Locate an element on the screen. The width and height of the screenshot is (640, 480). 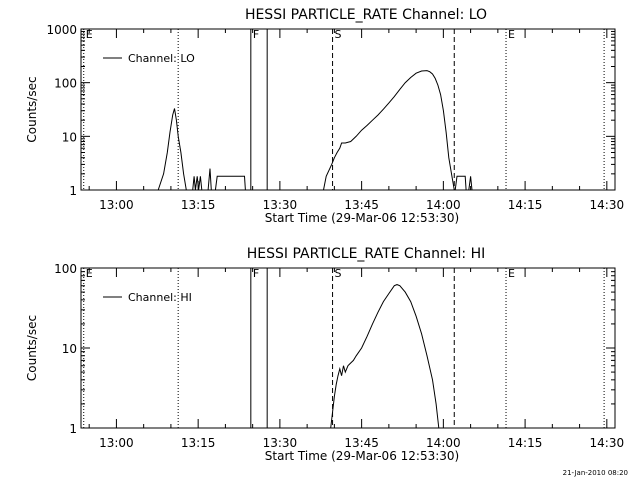
x-tick-label-lo: 13:00 is located at coordinates (116, 205).